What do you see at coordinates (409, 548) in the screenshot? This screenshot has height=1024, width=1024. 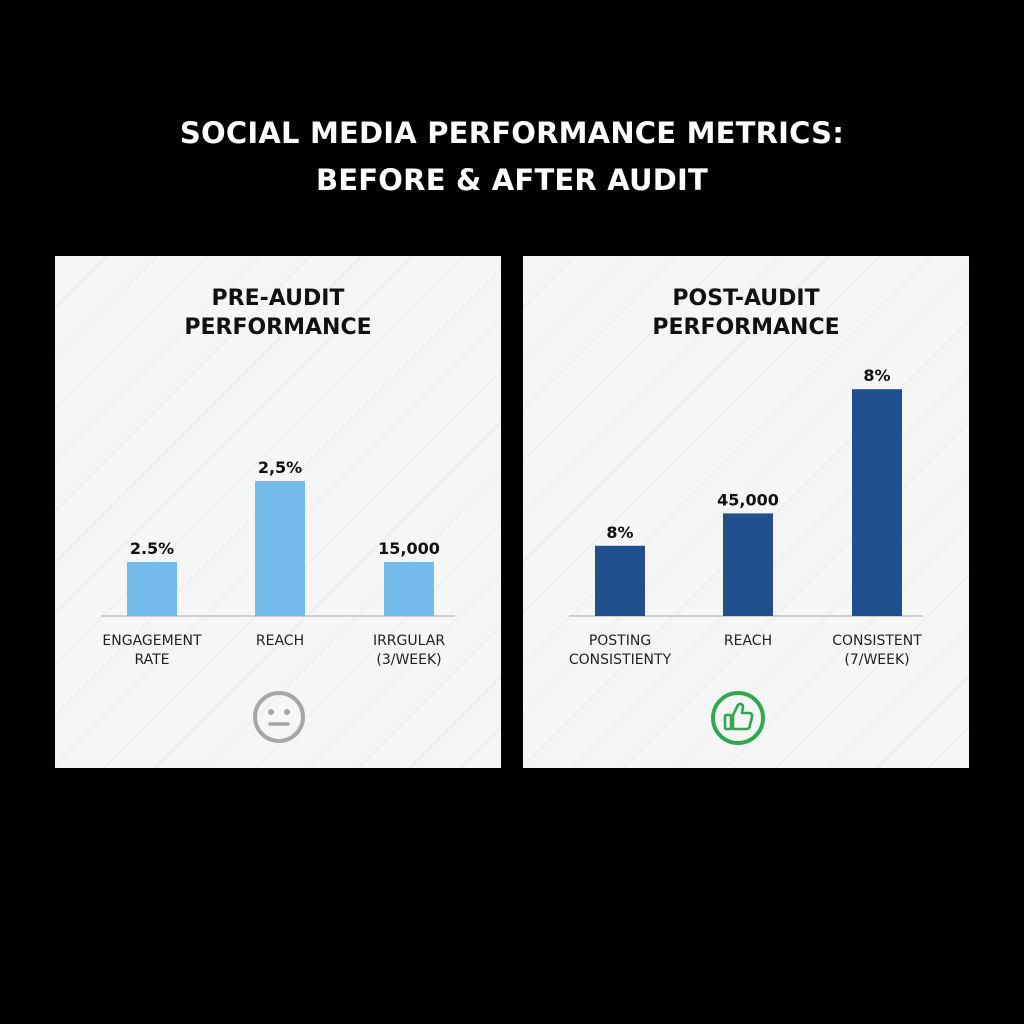 I see `pre-audit-value-label-3: 15,000` at bounding box center [409, 548].